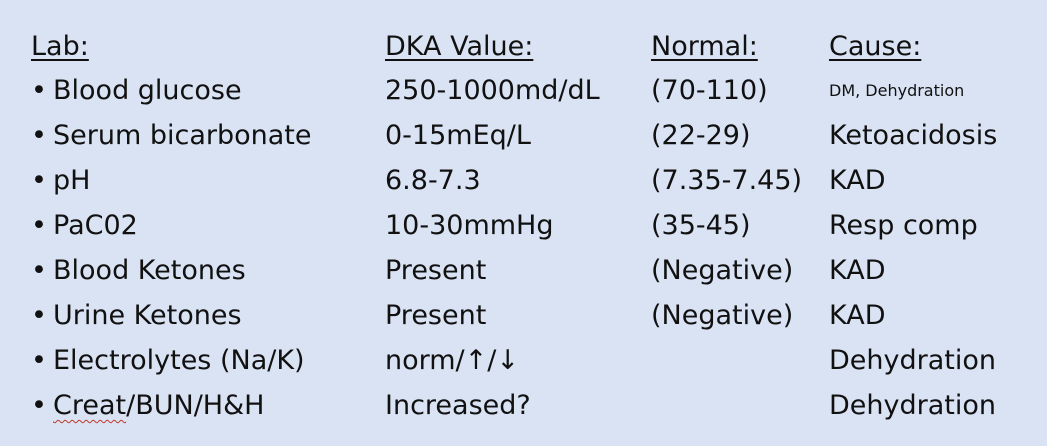 The image size is (1047, 446). What do you see at coordinates (492, 90) in the screenshot?
I see `dka-value-cell: 250-1000md/dL` at bounding box center [492, 90].